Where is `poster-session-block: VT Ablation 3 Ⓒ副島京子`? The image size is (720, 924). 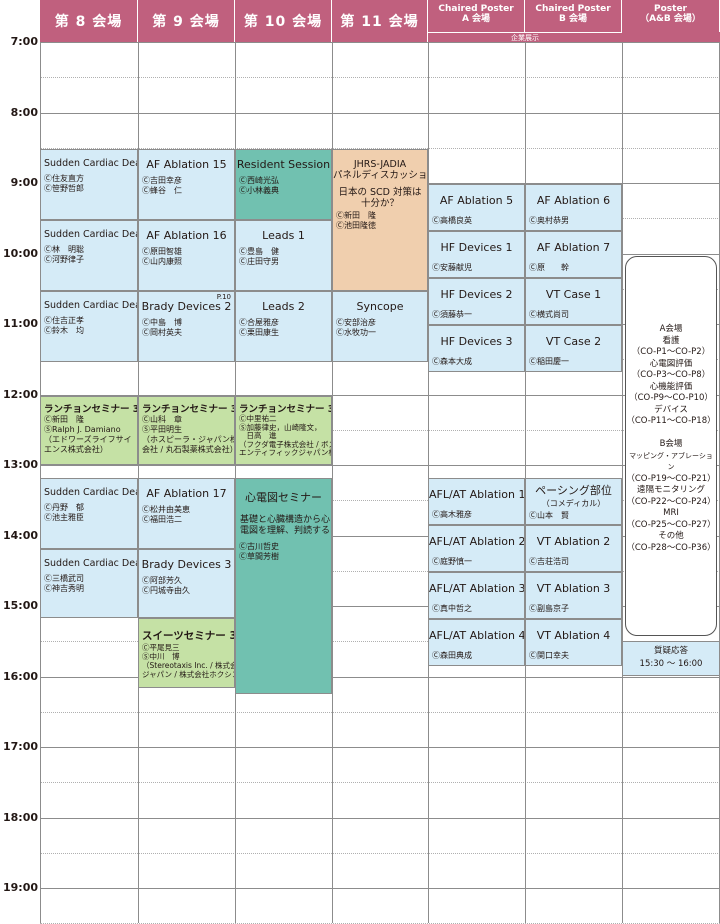
poster-session-block: VT Ablation 3 Ⓒ副島京子 is located at coordinates (573, 595).